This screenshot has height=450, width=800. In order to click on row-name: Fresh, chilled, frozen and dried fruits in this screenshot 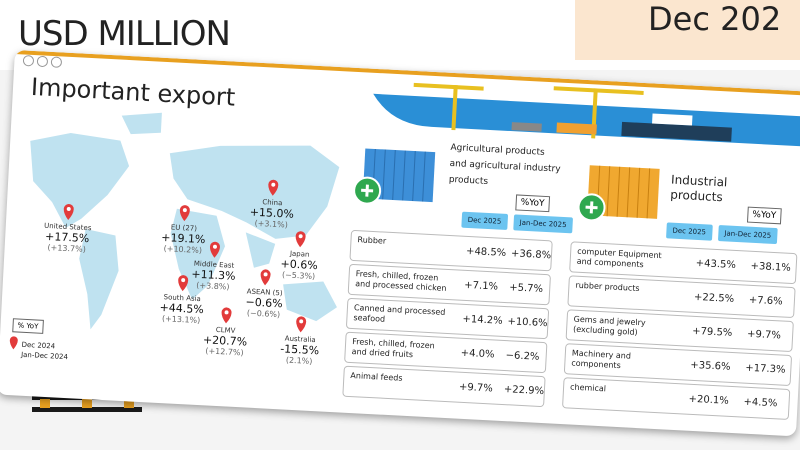, I will do `click(393, 348)`.